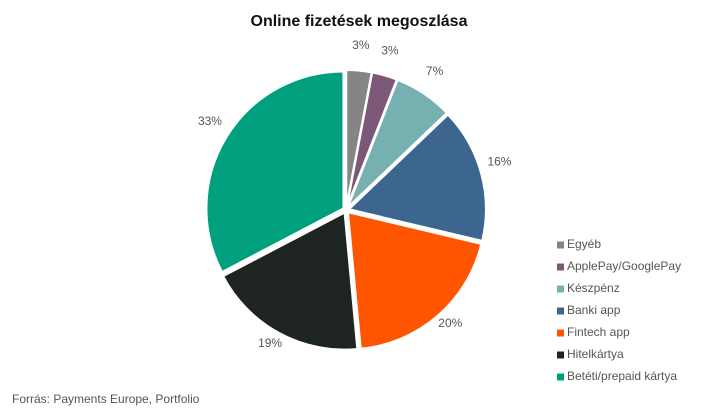 This screenshot has height=415, width=718. I want to click on data-label: 33%, so click(210, 121).